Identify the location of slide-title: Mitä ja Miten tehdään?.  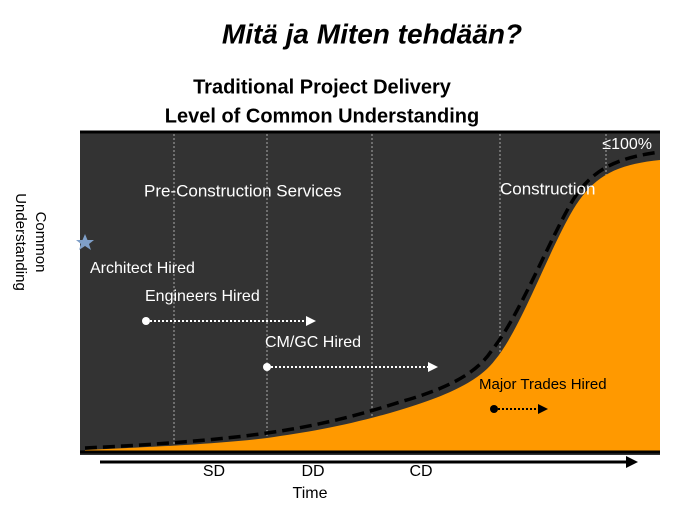
(372, 33).